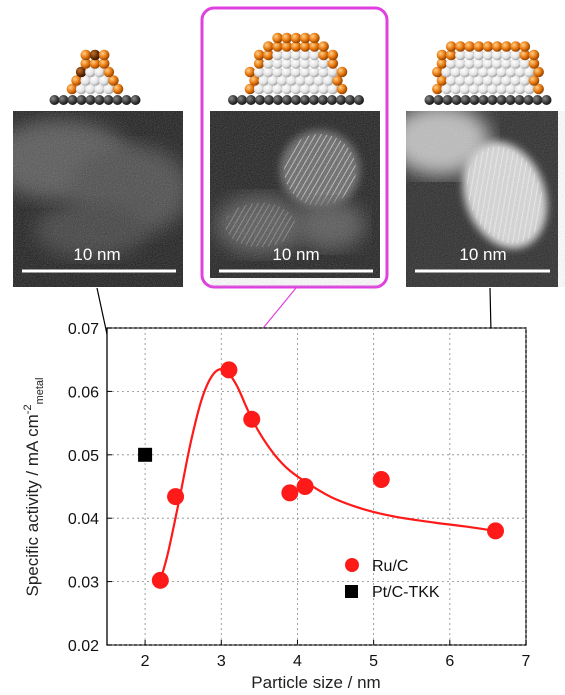  Describe the element at coordinates (352, 565) in the screenshot. I see `legend-marker-ru` at that location.